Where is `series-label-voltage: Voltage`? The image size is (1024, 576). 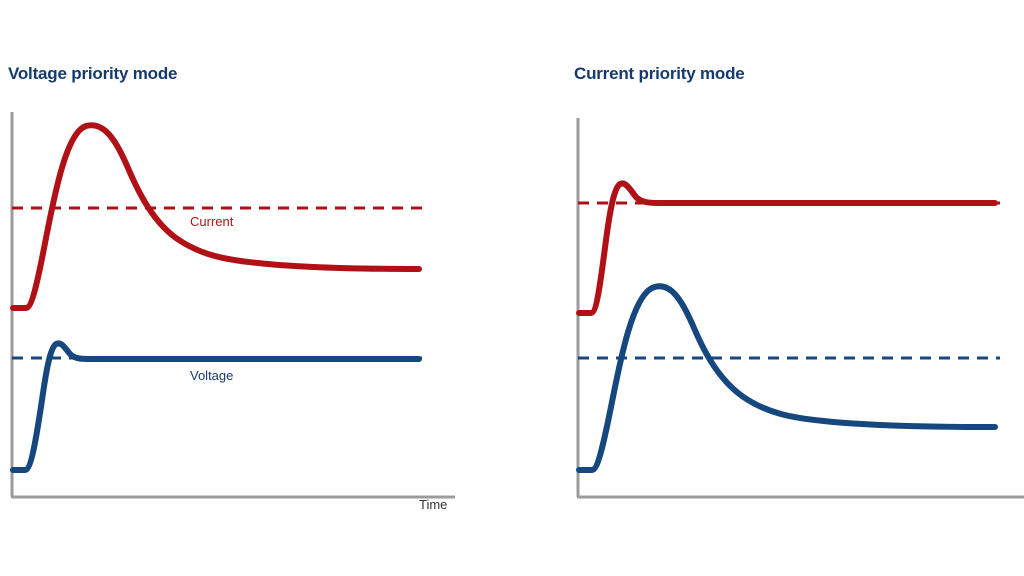 series-label-voltage: Voltage is located at coordinates (212, 375).